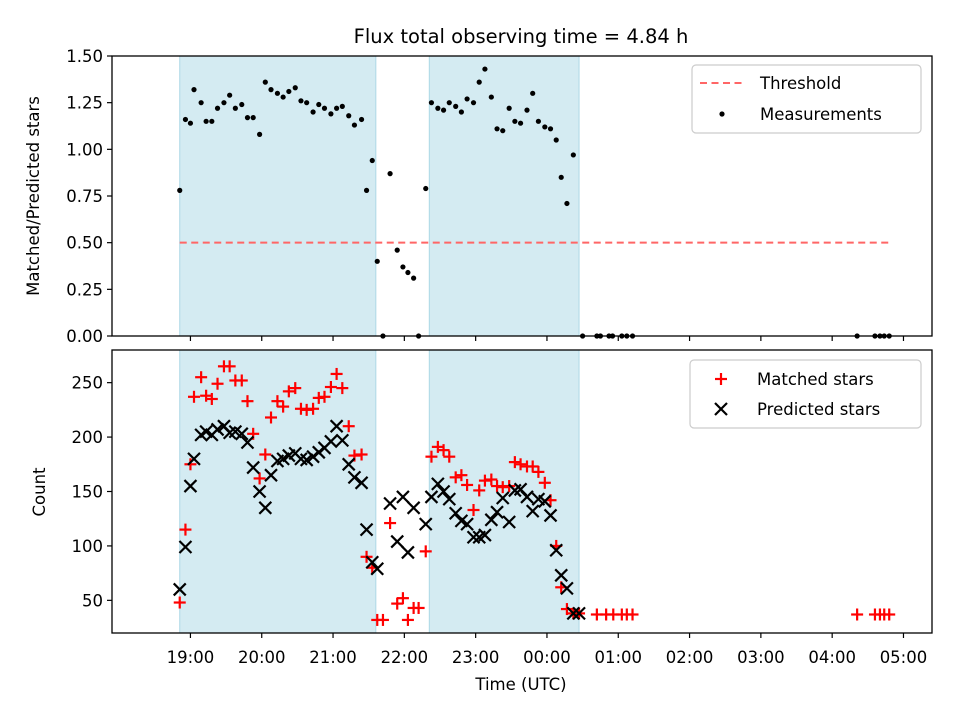  Describe the element at coordinates (84, 196) in the screenshot. I see `ratio-y-tick-label: 0.75` at that location.